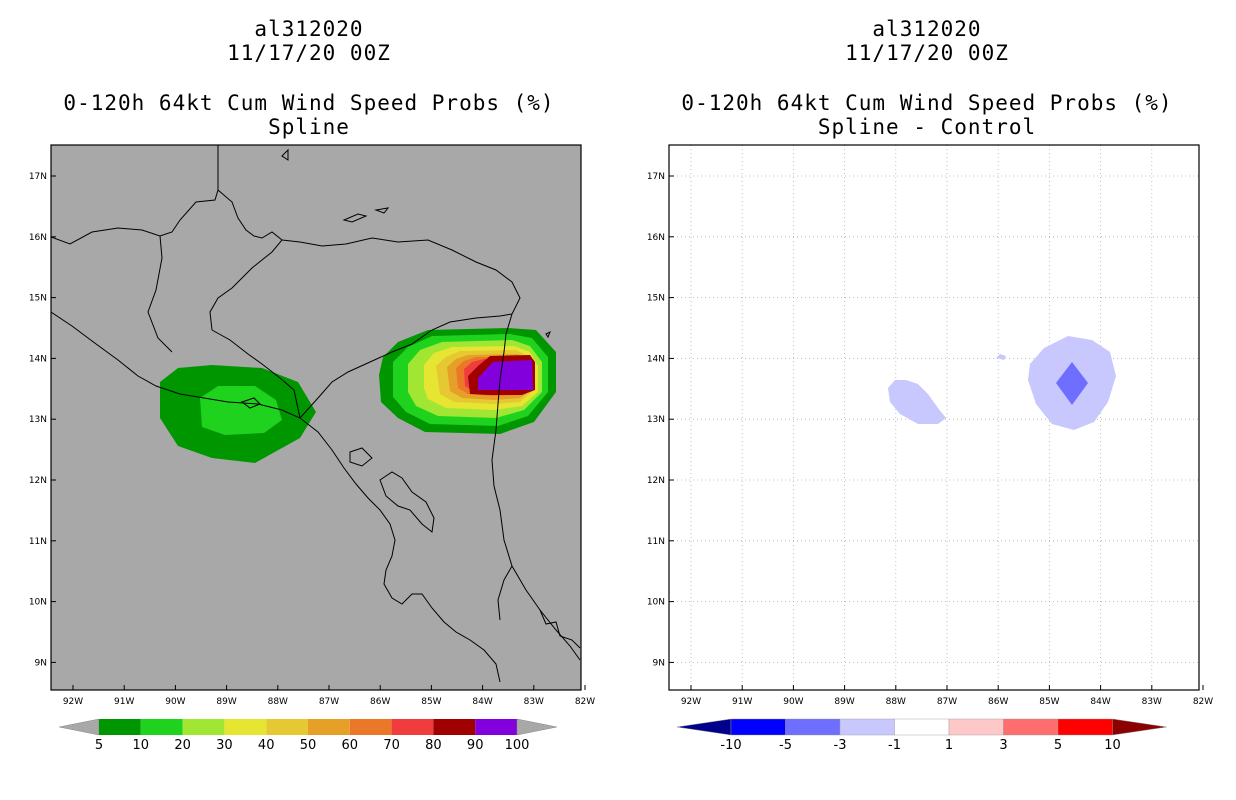  I want to click on left-storm-id: al312020, so click(309, 29).